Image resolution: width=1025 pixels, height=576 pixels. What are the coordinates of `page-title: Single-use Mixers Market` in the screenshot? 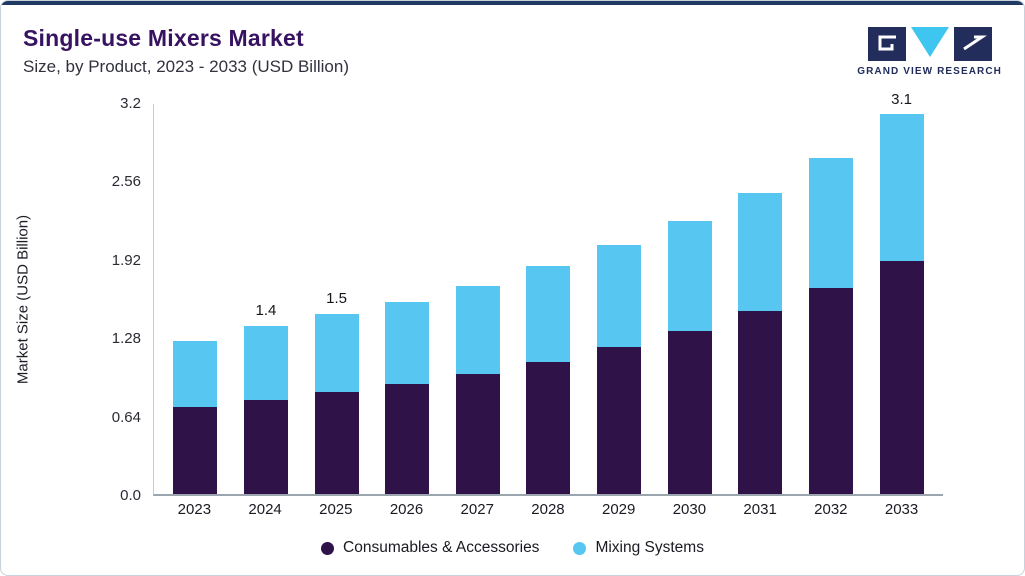 It's located at (163, 38).